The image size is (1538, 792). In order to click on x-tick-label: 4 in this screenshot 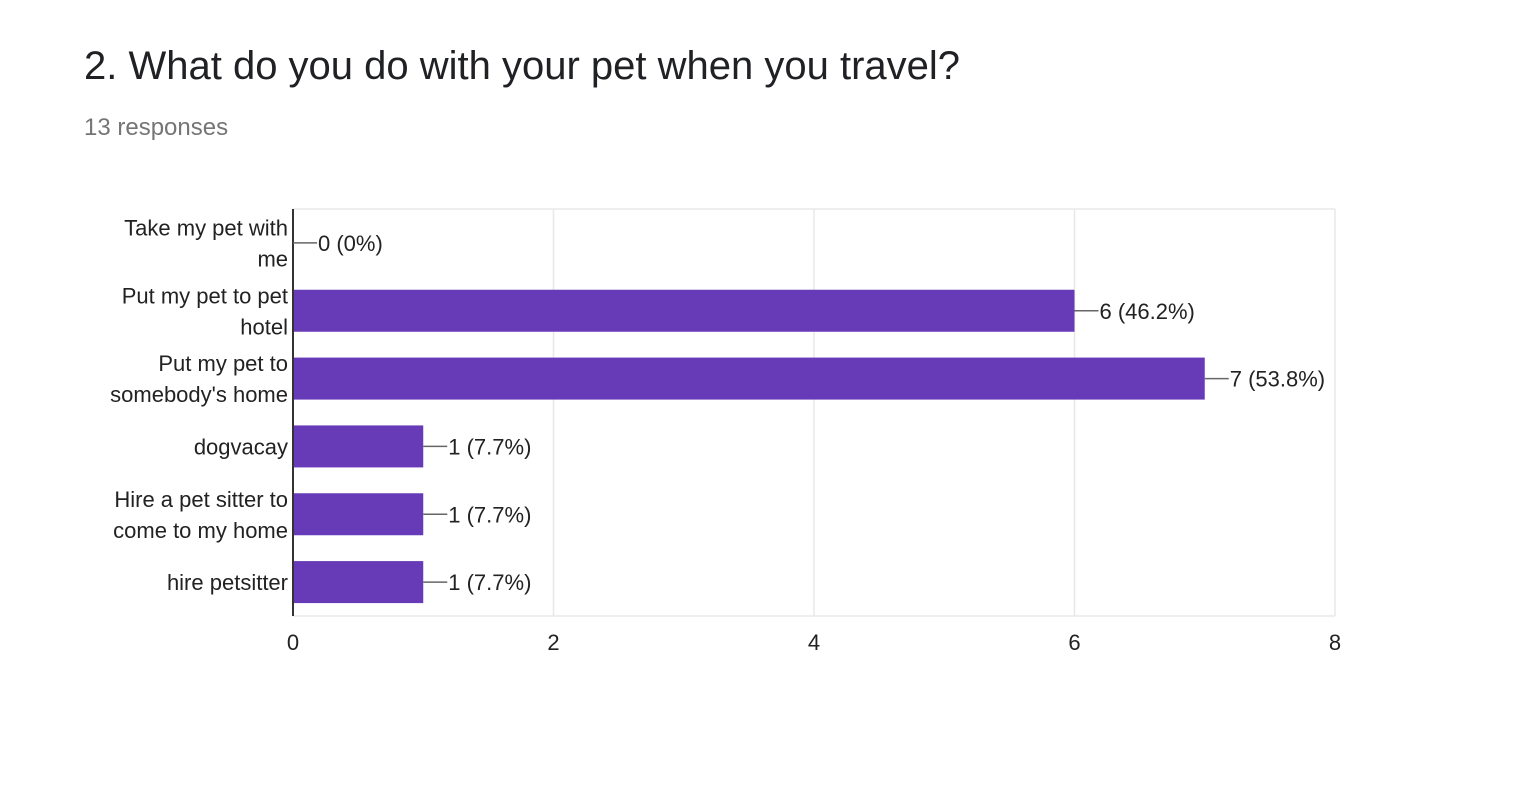, I will do `click(814, 642)`.